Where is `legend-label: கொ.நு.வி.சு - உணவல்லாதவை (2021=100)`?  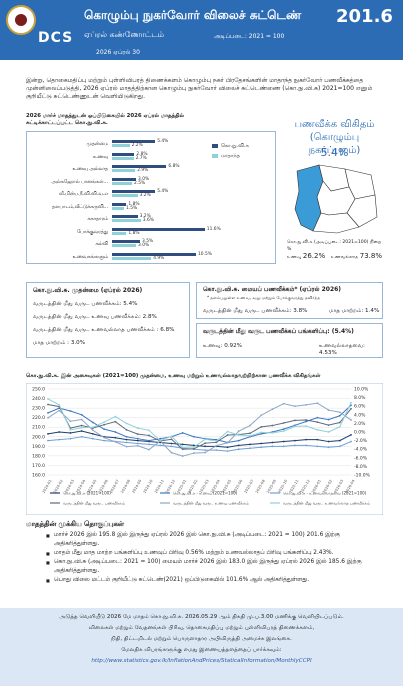
legend-label: கொ.நு.வி.சு - உணவல்லாதவை (2021=100) is located at coordinates (325, 494).